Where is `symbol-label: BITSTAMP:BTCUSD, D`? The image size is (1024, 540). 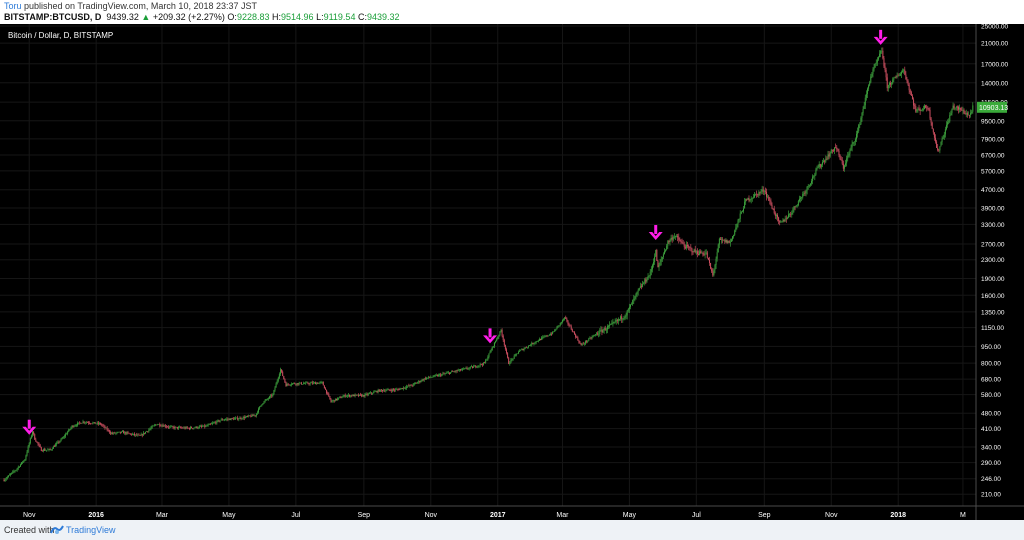 symbol-label: BITSTAMP:BTCUSD, D is located at coordinates (53, 17).